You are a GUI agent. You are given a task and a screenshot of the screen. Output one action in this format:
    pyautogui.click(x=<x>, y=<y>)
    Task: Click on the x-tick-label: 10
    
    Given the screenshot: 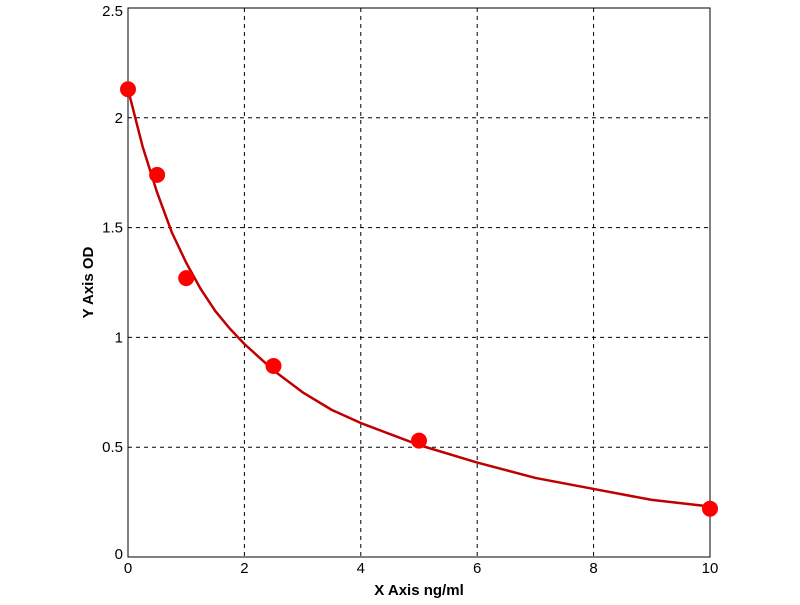 What is the action you would take?
    pyautogui.click(x=710, y=568)
    